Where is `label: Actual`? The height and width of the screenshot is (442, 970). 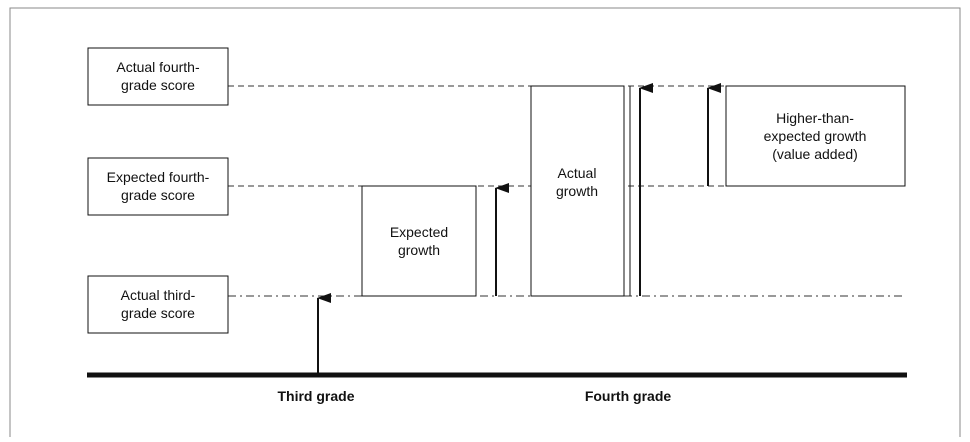
label: Actual is located at coordinates (577, 173).